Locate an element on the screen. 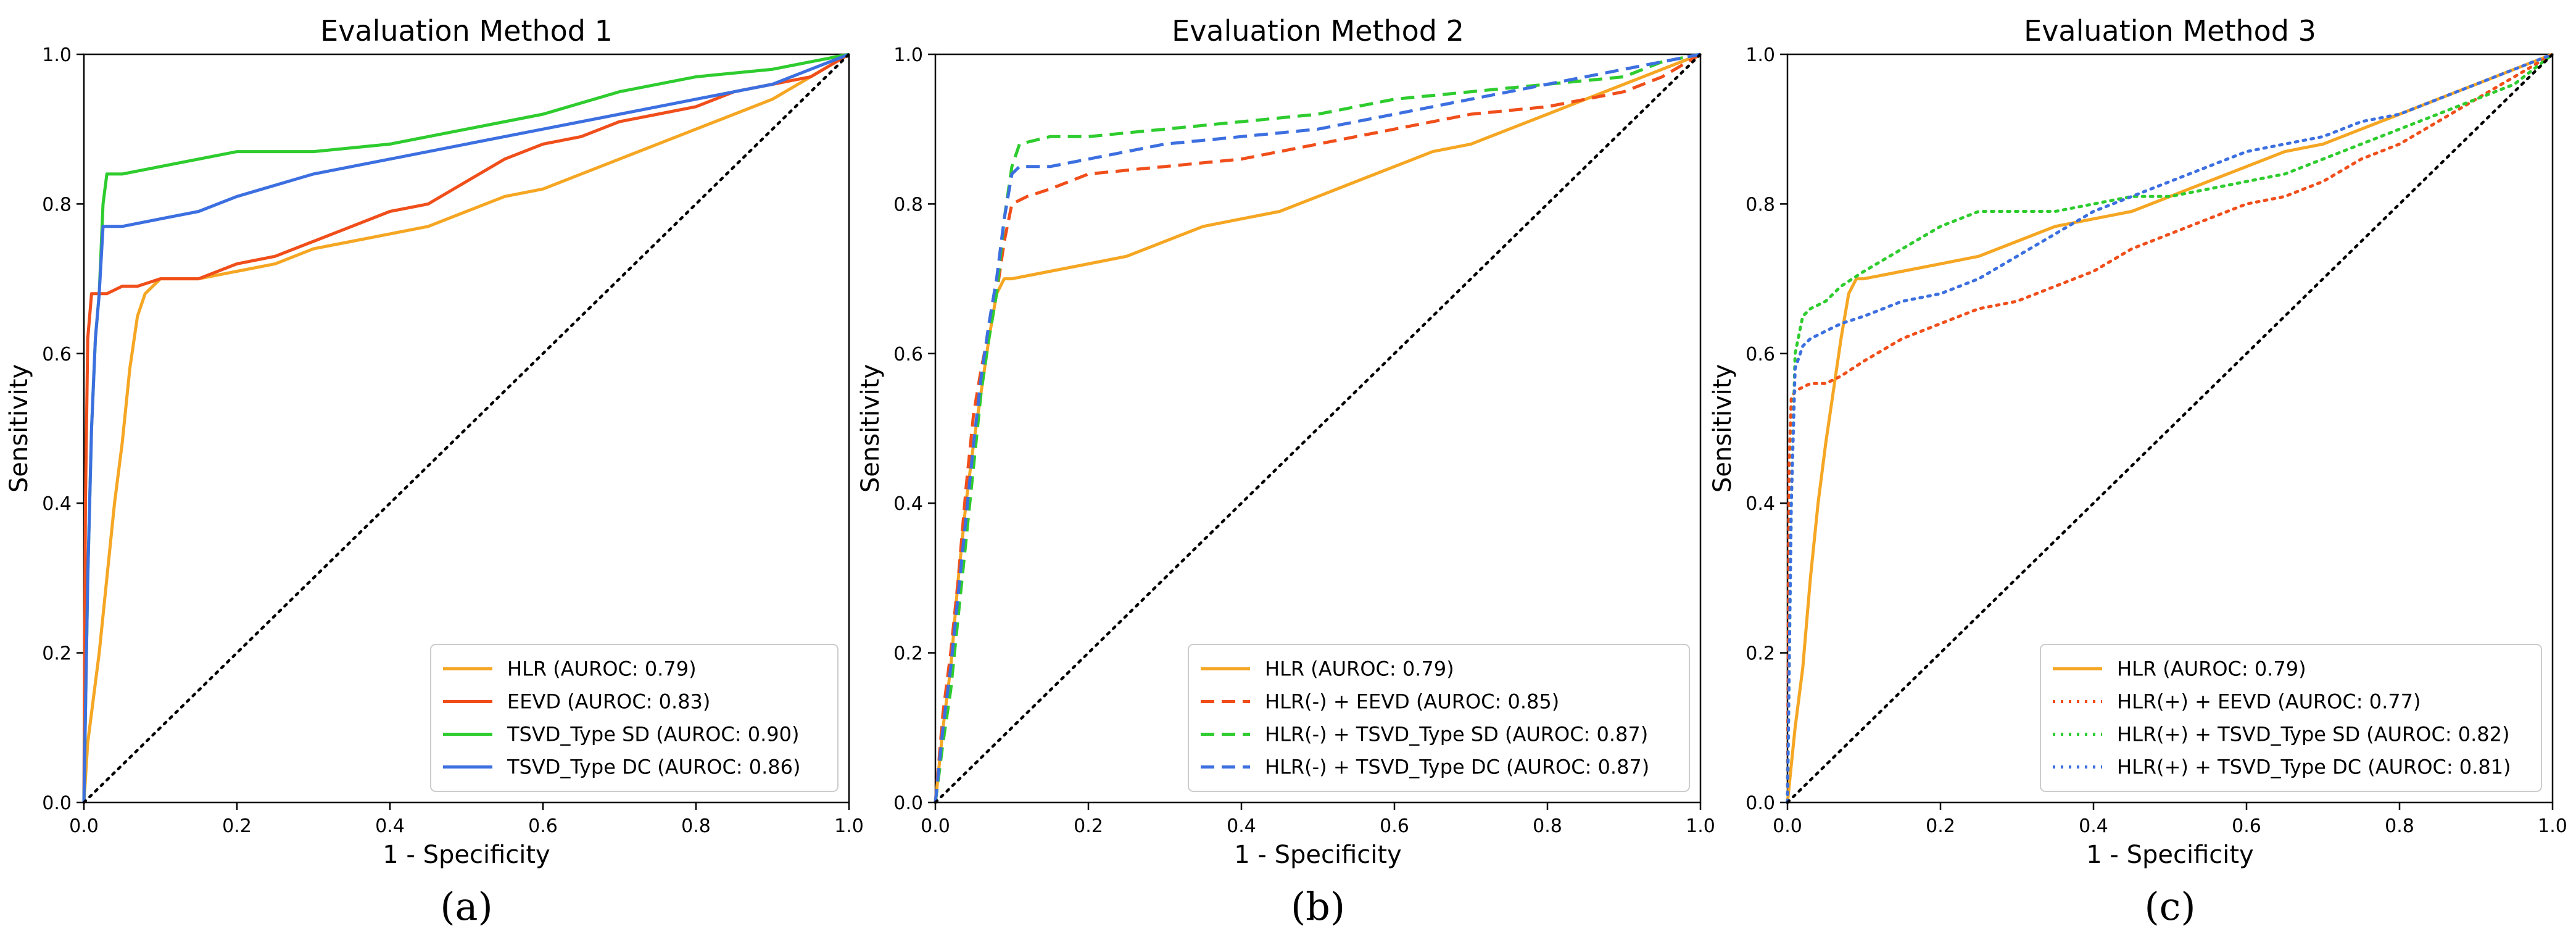 This screenshot has height=950, width=2576. legend-label: HLR(+) + EEVD (AUROC: 0.77) is located at coordinates (2269, 702).